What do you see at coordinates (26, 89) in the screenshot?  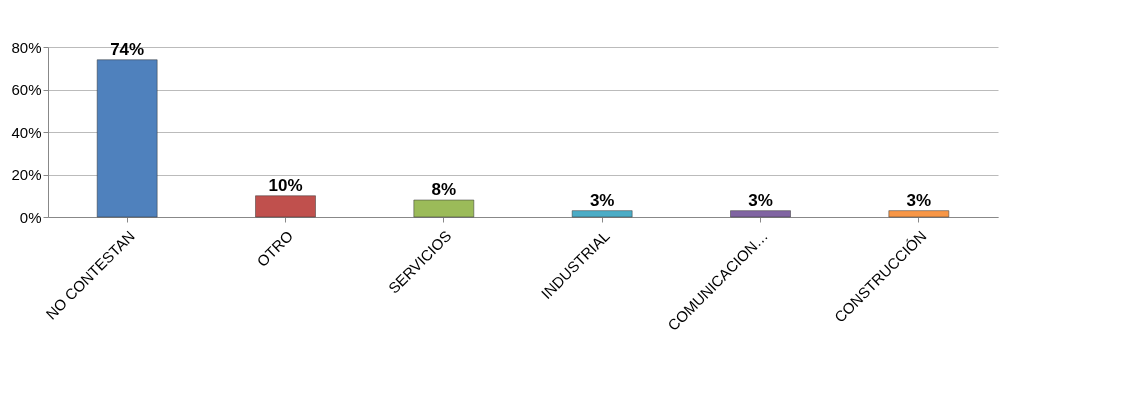 I see `y-tick-label: 60%` at bounding box center [26, 89].